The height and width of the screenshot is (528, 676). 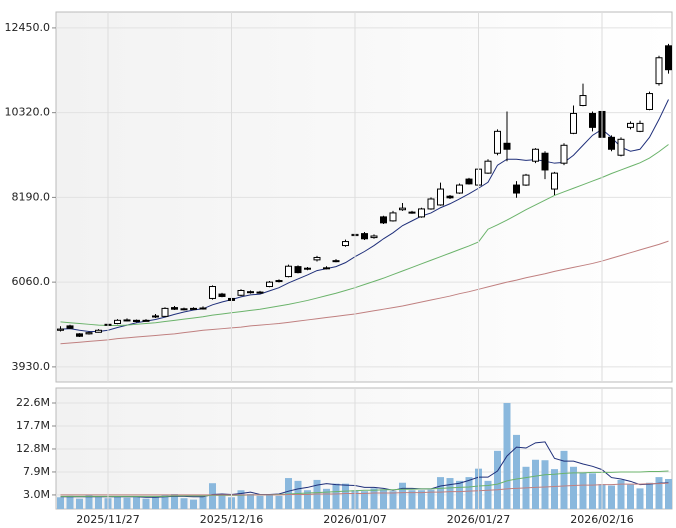 What do you see at coordinates (601, 519) in the screenshot?
I see `x-tick-label: 2026/02/16` at bounding box center [601, 519].